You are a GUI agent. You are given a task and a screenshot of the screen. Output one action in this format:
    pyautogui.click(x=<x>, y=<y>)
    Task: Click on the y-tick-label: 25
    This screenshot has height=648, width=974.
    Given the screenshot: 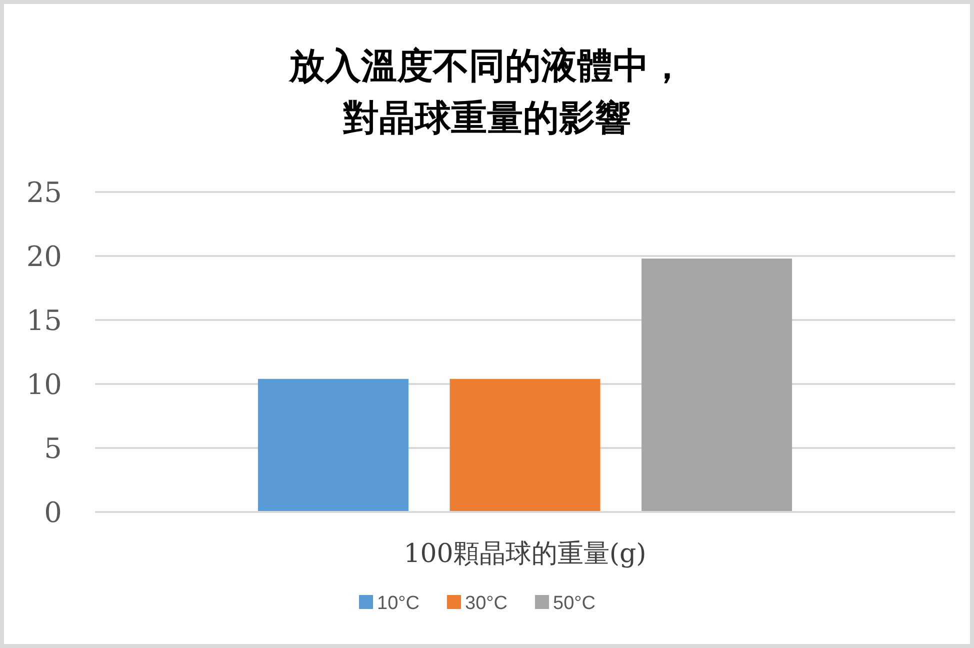 What is the action you would take?
    pyautogui.click(x=44, y=192)
    